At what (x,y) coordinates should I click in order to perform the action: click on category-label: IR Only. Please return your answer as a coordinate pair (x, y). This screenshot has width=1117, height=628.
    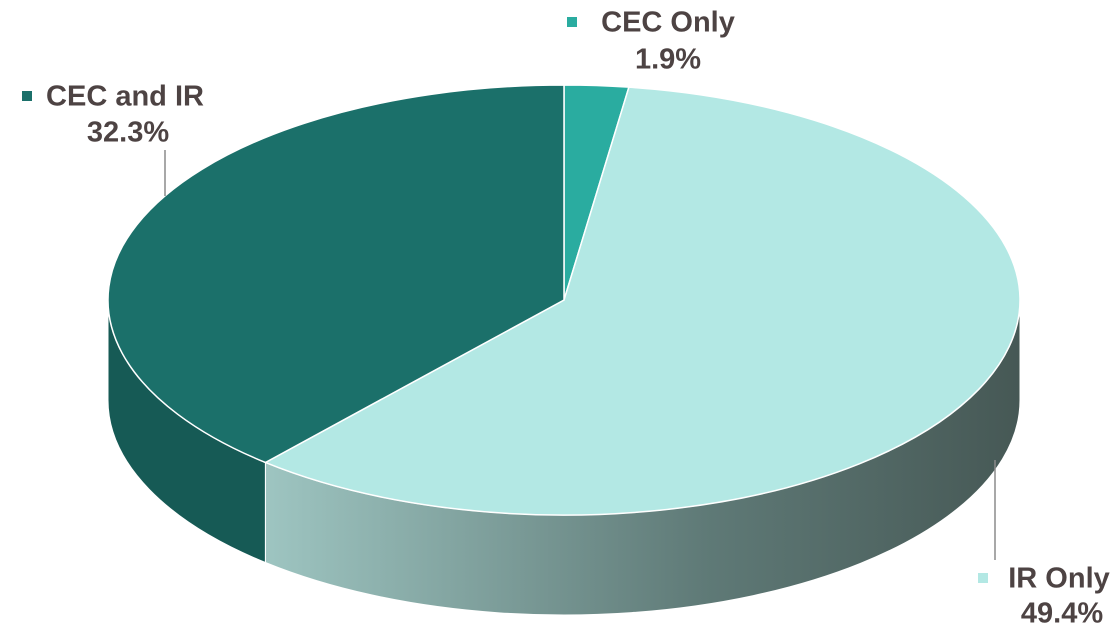
    Looking at the image, I should click on (1059, 579).